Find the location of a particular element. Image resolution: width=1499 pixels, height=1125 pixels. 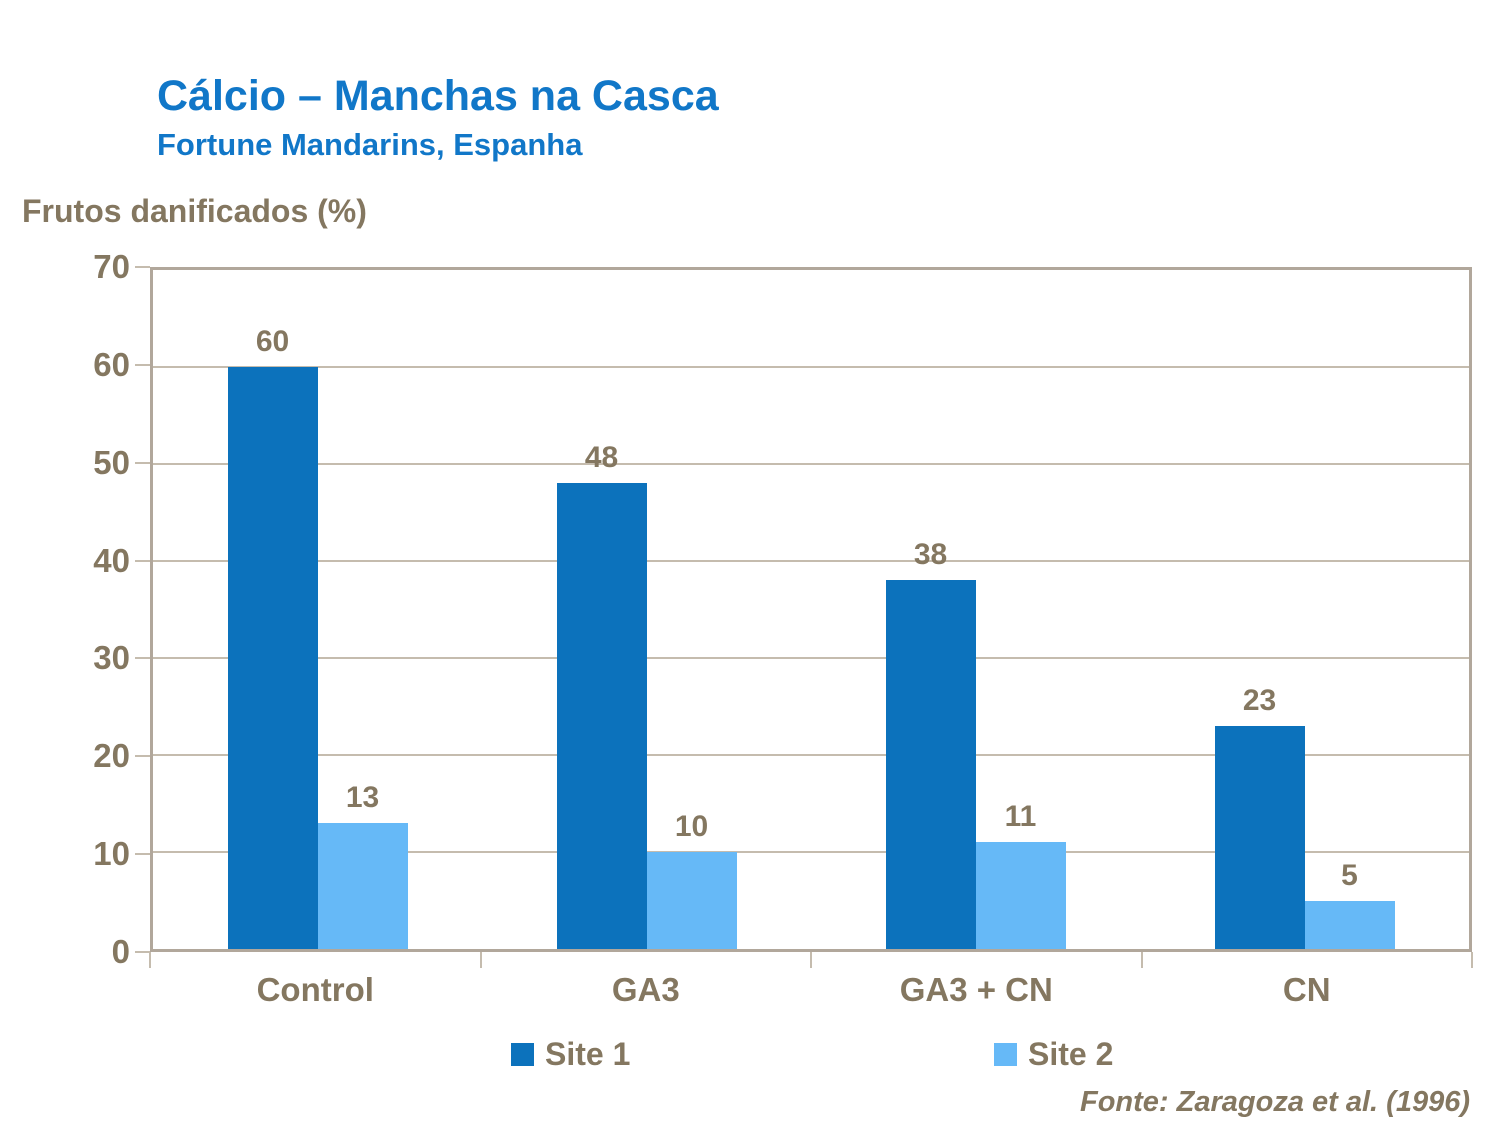

bar-column: 48 is located at coordinates (601, 609).